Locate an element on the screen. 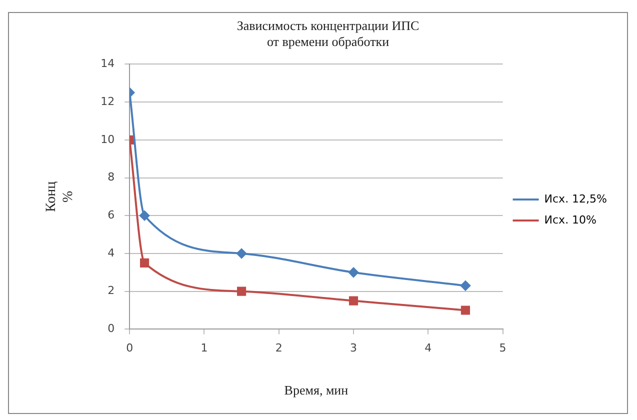  chart-title: Зависимость концентрации ИПС от времени обработки is located at coordinates (328, 33).